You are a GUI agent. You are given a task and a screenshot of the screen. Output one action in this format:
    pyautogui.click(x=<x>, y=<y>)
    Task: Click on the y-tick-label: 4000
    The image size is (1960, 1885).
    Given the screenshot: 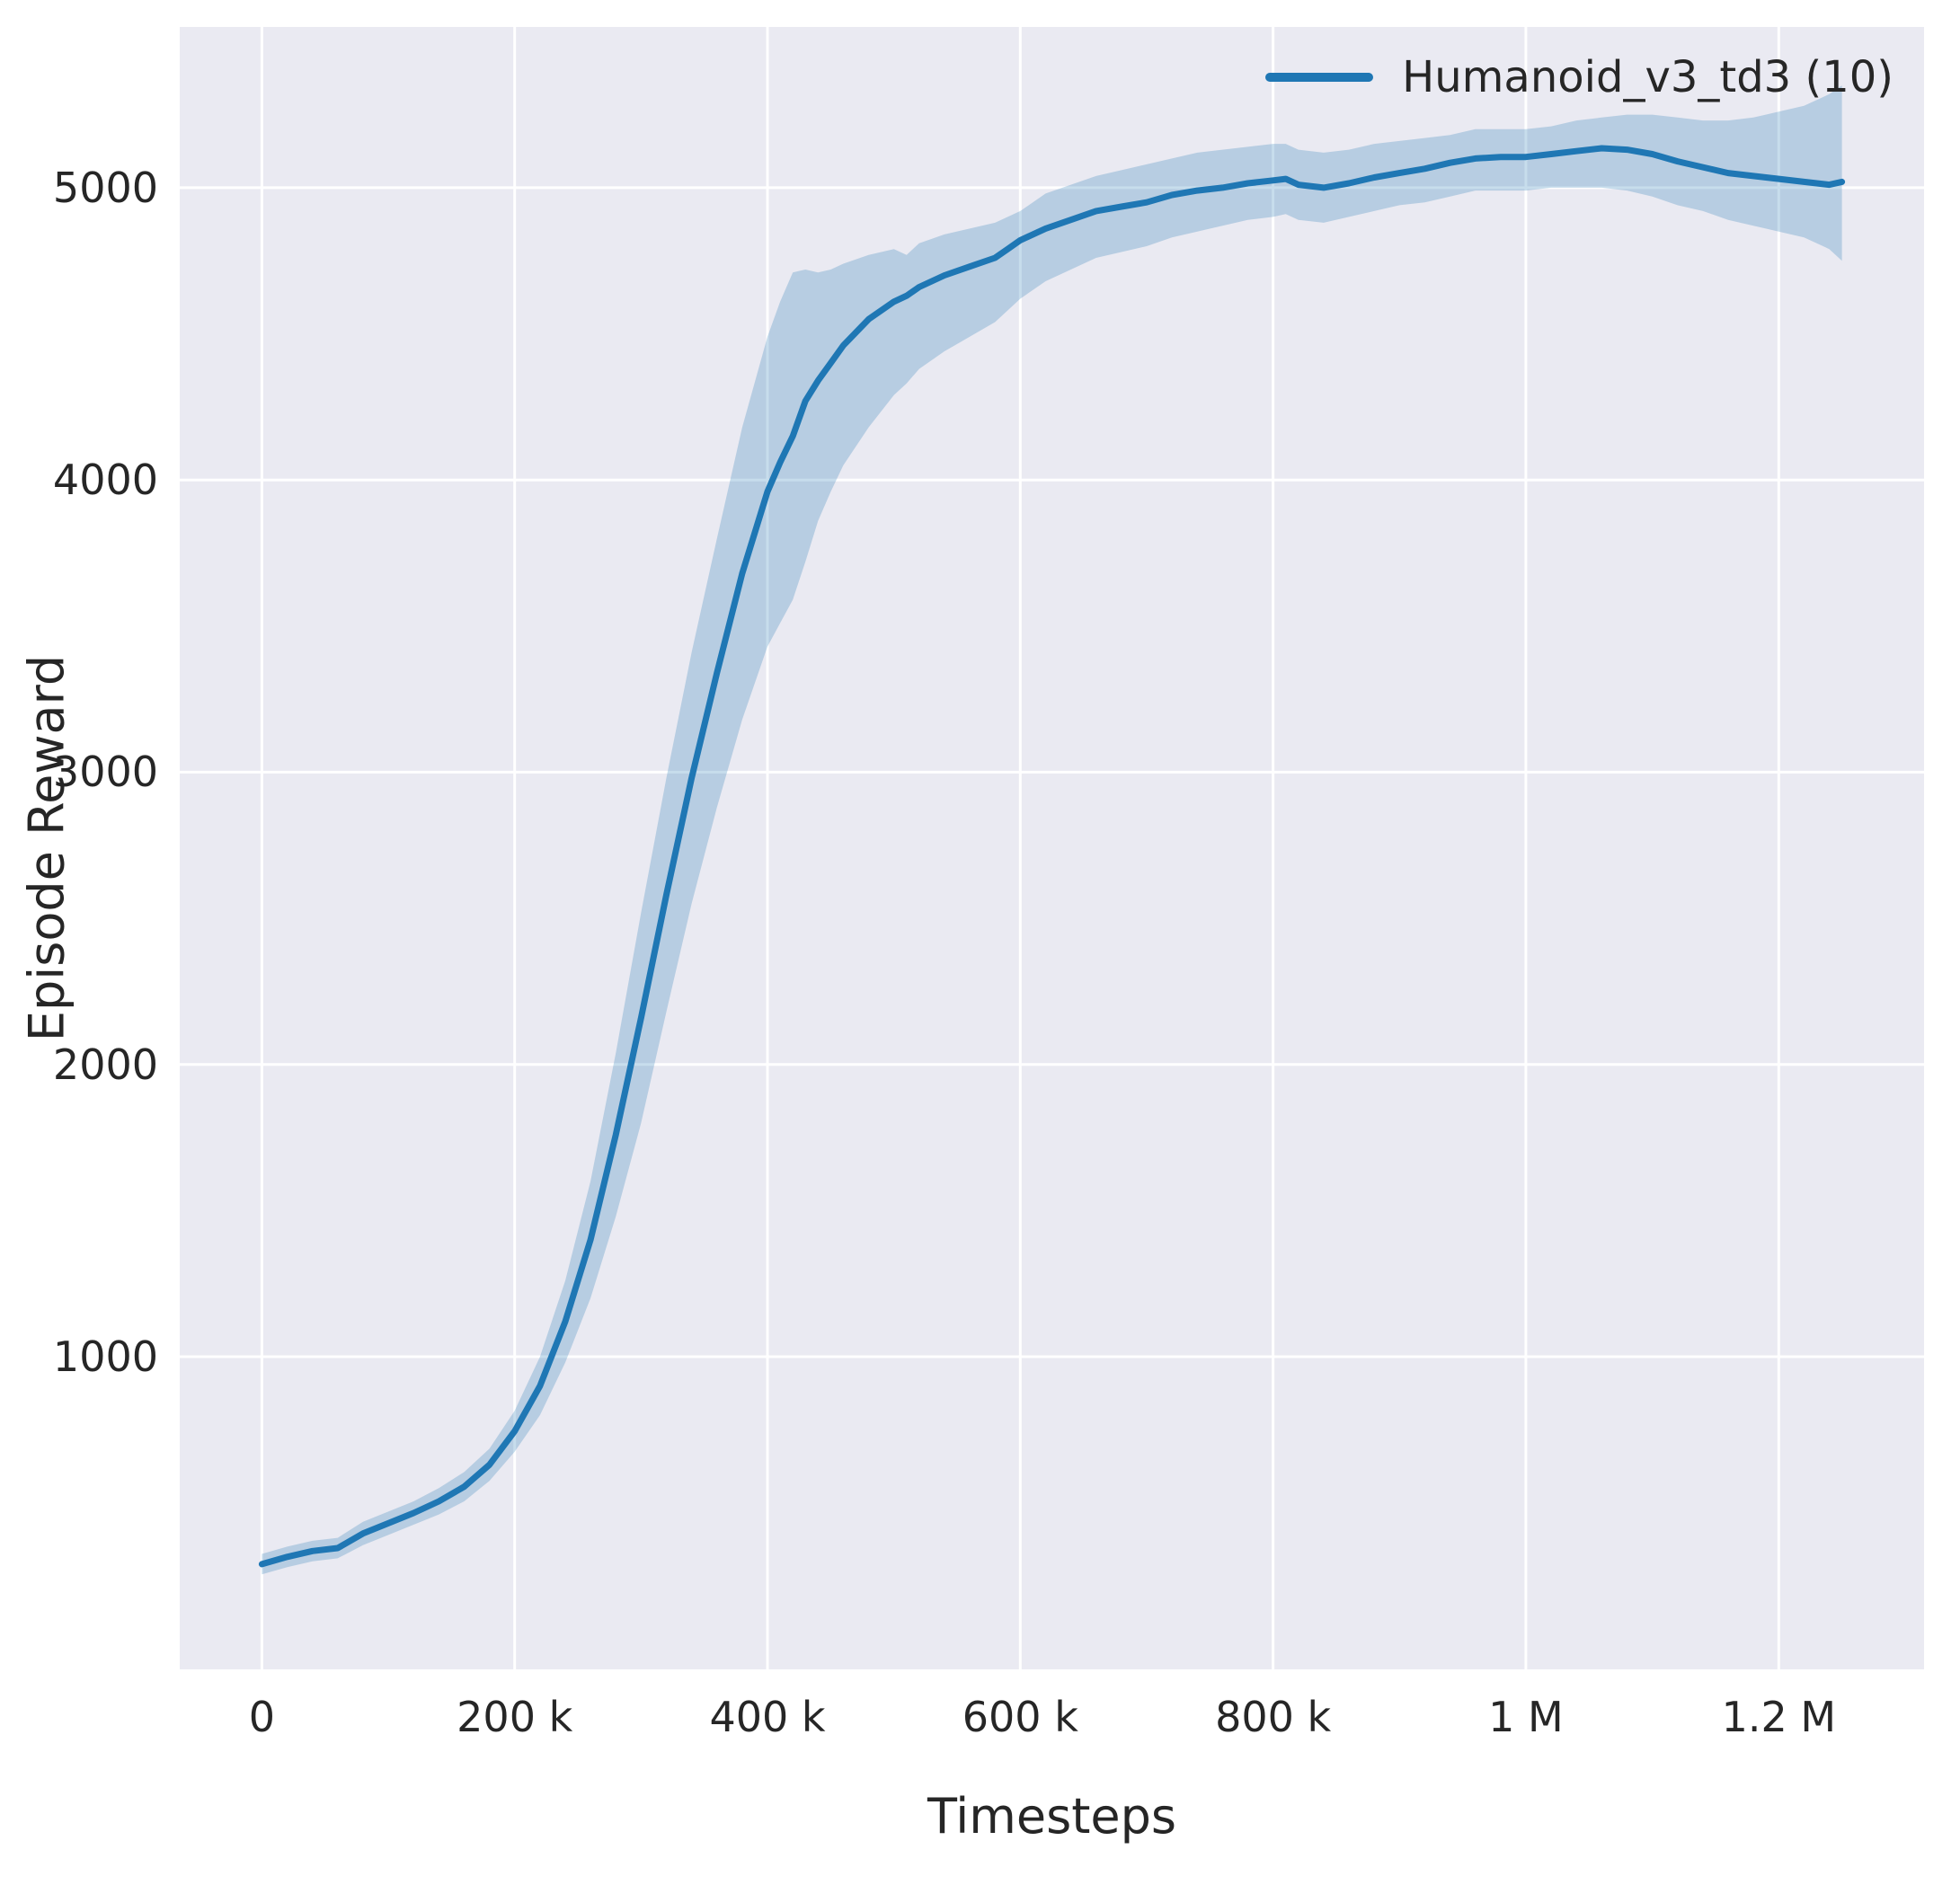 What is the action you would take?
    pyautogui.click(x=105, y=480)
    